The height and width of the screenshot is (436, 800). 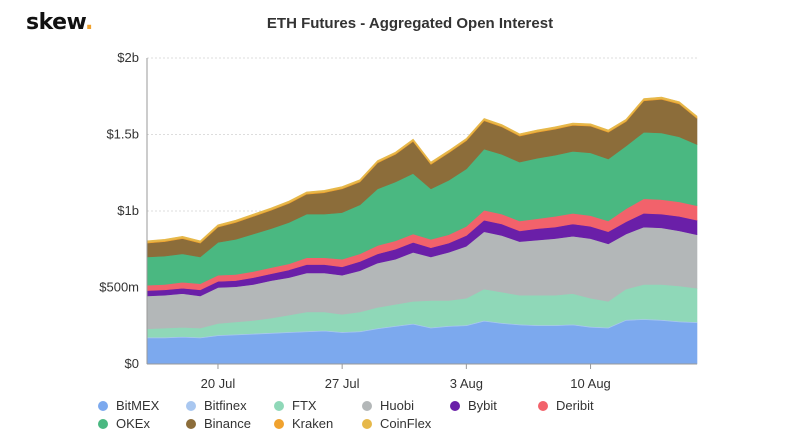 I want to click on legend-item-bybit: Bybit, so click(x=494, y=405).